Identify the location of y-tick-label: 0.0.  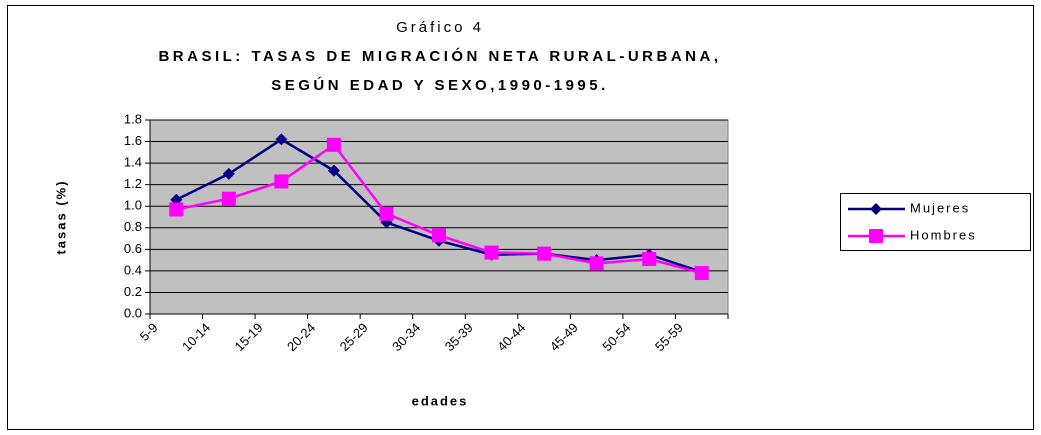
(133, 312).